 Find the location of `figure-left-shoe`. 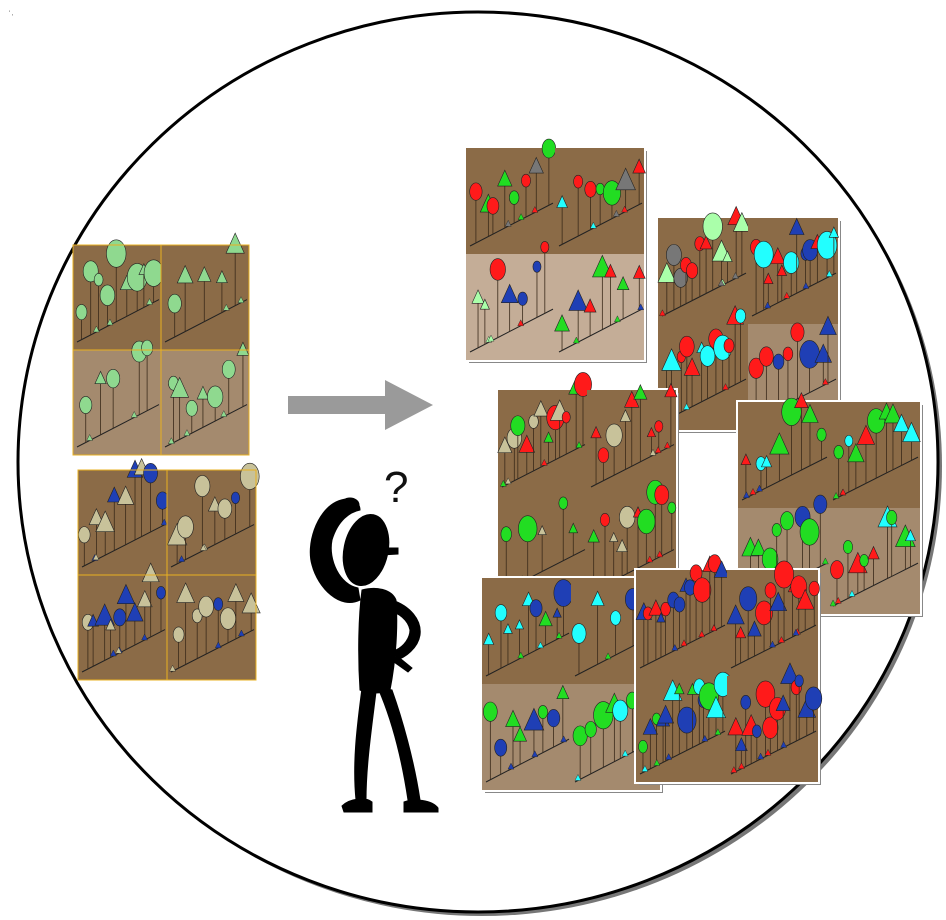

figure-left-shoe is located at coordinates (357, 805).